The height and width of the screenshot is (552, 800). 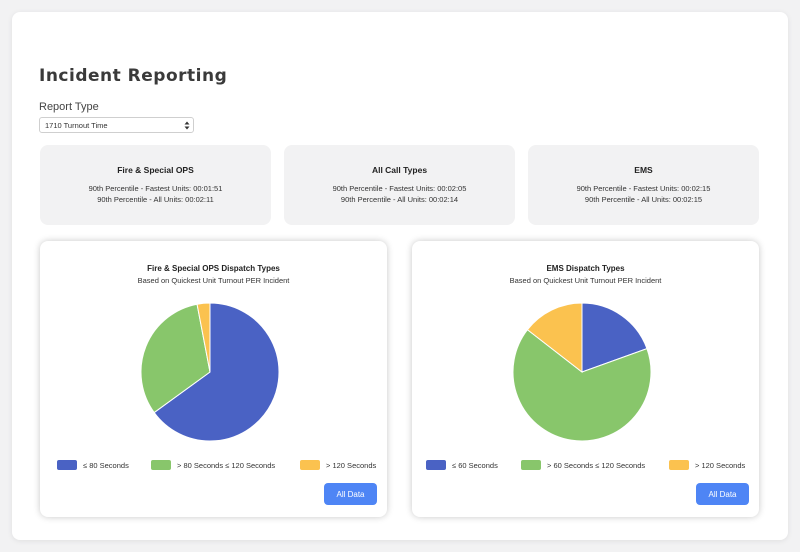 What do you see at coordinates (399, 199) in the screenshot?
I see `stat-all-units: 90th Percentile - All Units: 00:02:14` at bounding box center [399, 199].